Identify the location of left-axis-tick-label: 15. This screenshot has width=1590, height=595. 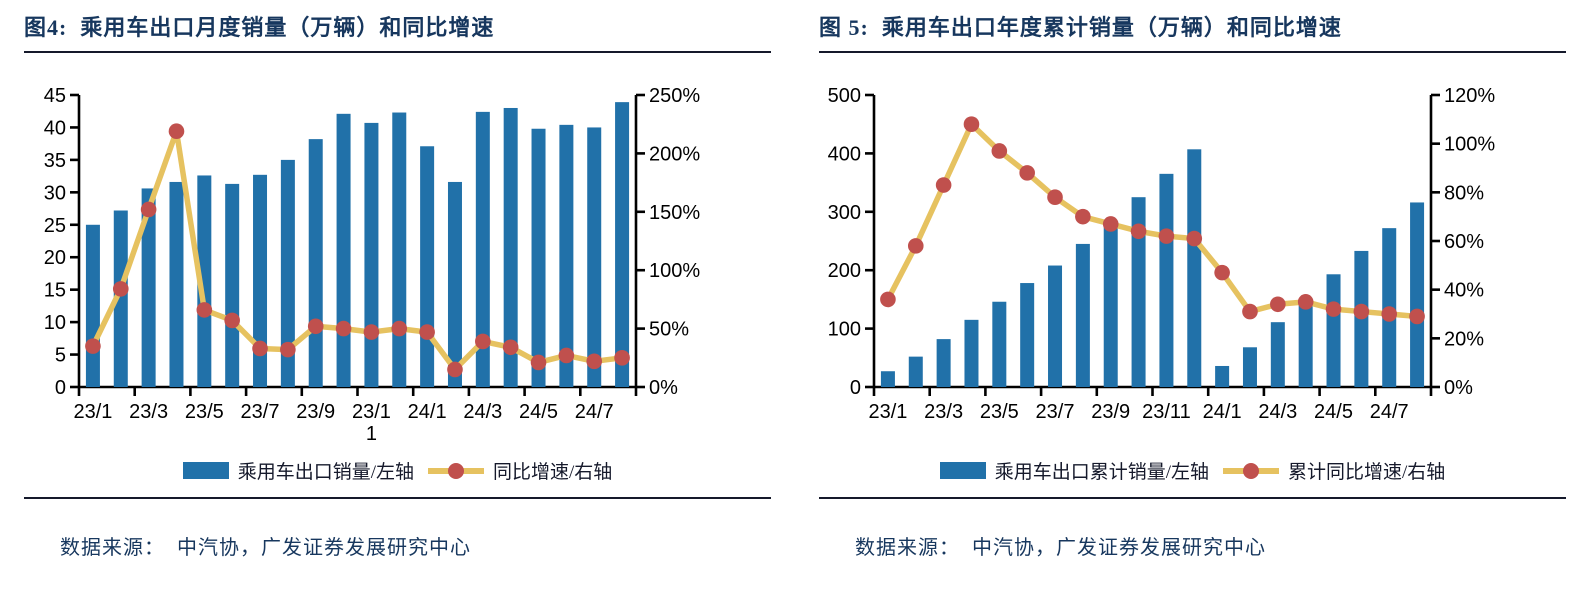
(55, 291).